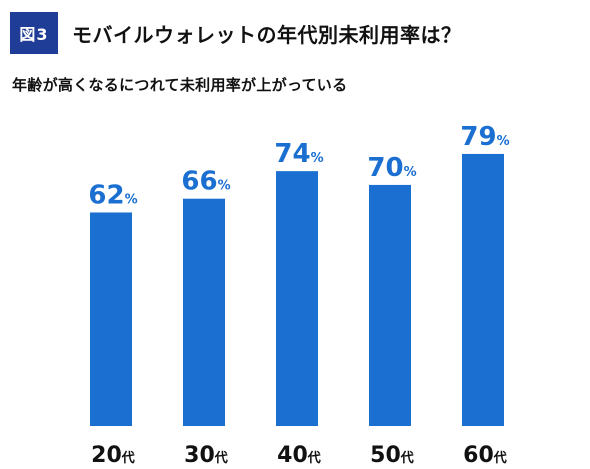 This screenshot has height=469, width=590. What do you see at coordinates (392, 455) in the screenshot?
I see `category-label-50: 50代` at bounding box center [392, 455].